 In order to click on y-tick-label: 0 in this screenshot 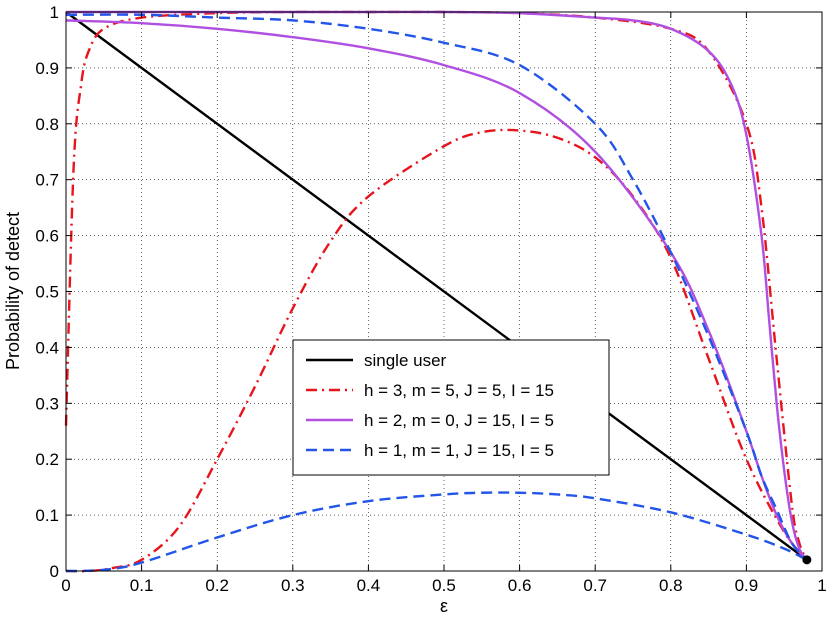, I will do `click(54, 571)`.